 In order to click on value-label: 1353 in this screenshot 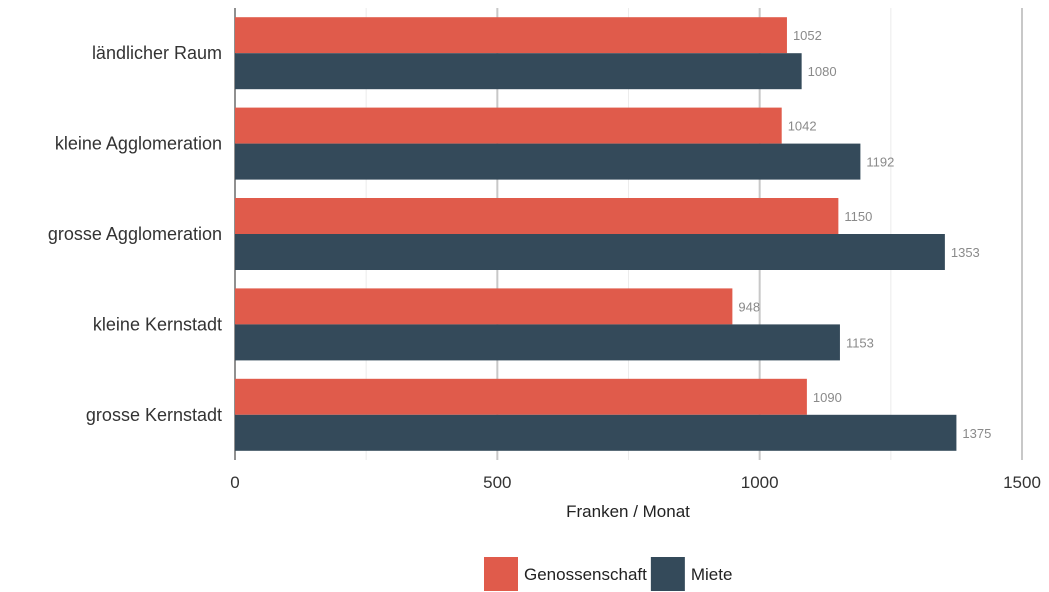, I will do `click(965, 252)`.